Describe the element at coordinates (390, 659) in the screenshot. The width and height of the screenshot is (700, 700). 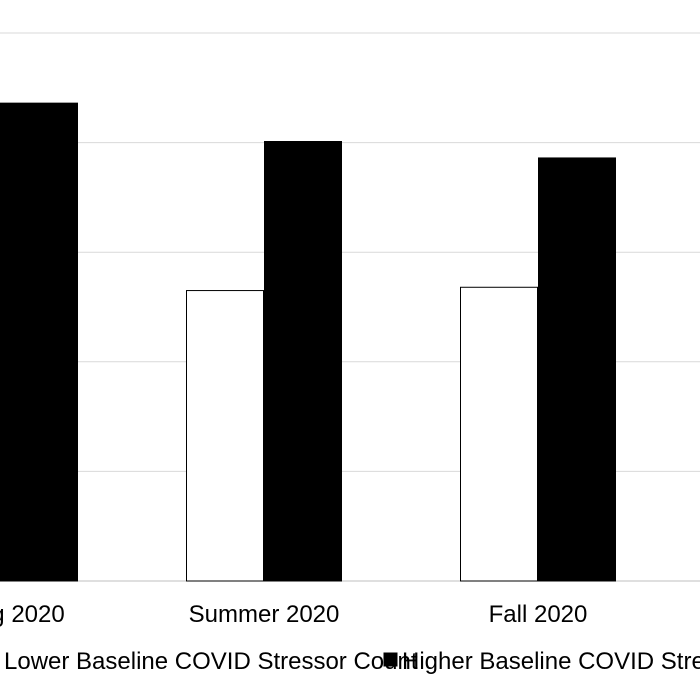
I see `legend-swatch` at that location.